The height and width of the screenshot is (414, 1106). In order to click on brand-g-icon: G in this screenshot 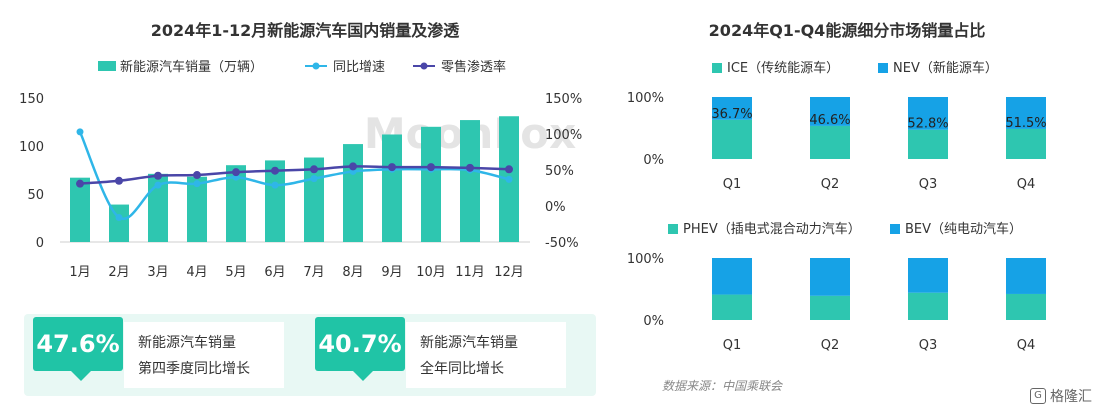, I will do `click(1038, 396)`.